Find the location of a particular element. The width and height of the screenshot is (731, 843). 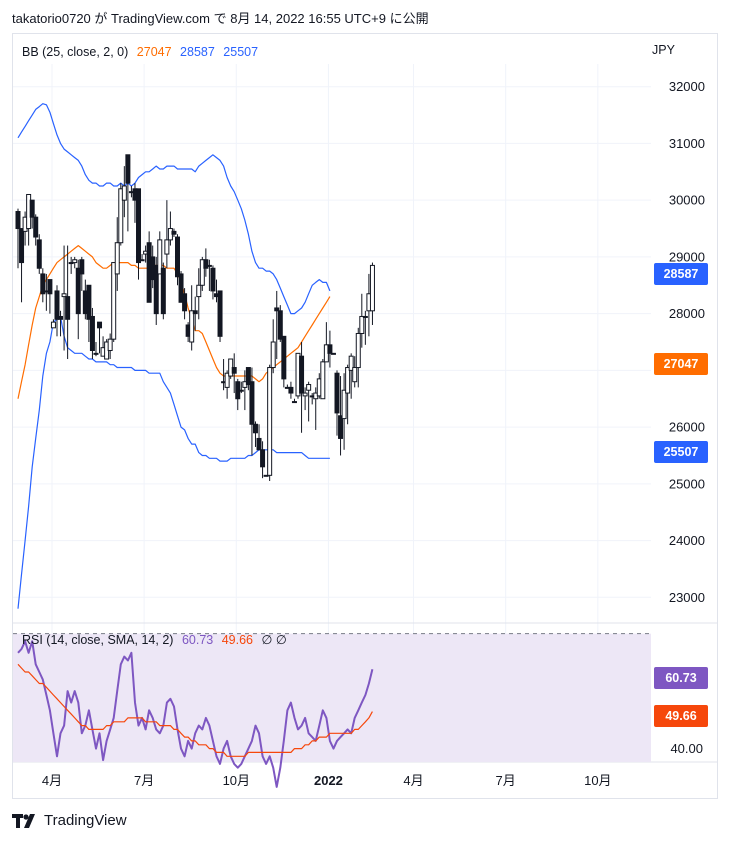

rsi-ma-value-tag: 49.66 is located at coordinates (681, 716).